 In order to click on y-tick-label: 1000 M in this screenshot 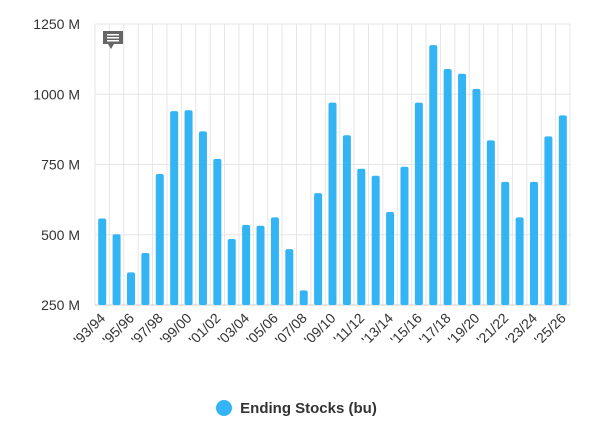, I will do `click(56, 94)`.